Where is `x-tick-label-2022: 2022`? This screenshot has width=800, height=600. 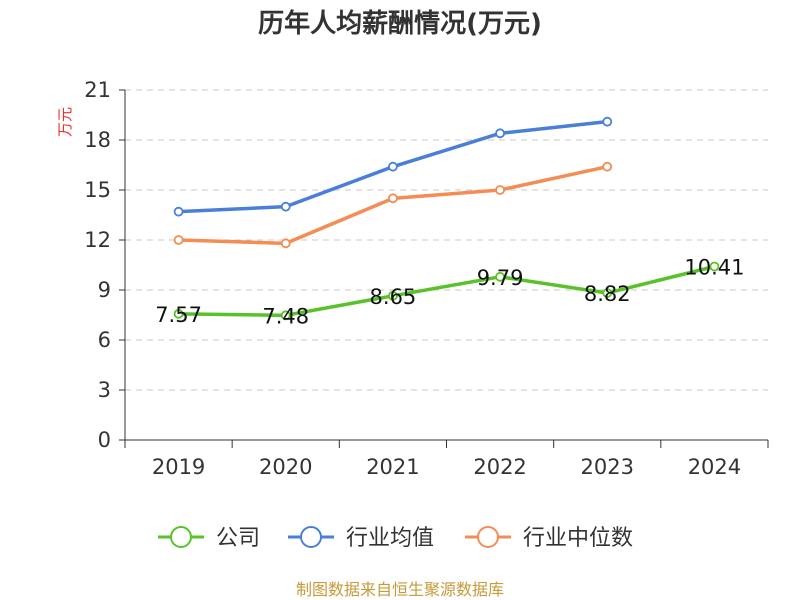
x-tick-label-2022: 2022 is located at coordinates (499, 467).